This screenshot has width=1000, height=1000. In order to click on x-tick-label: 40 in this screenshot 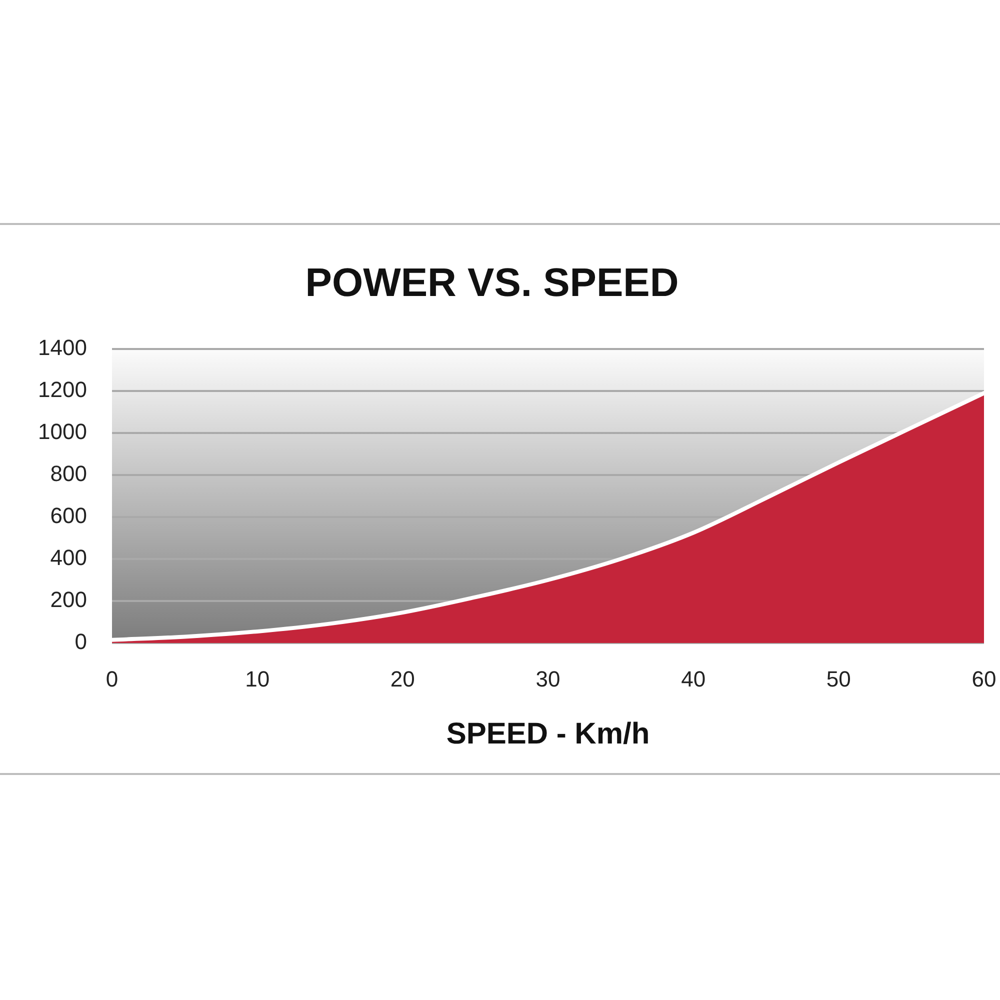, I will do `click(693, 679)`.